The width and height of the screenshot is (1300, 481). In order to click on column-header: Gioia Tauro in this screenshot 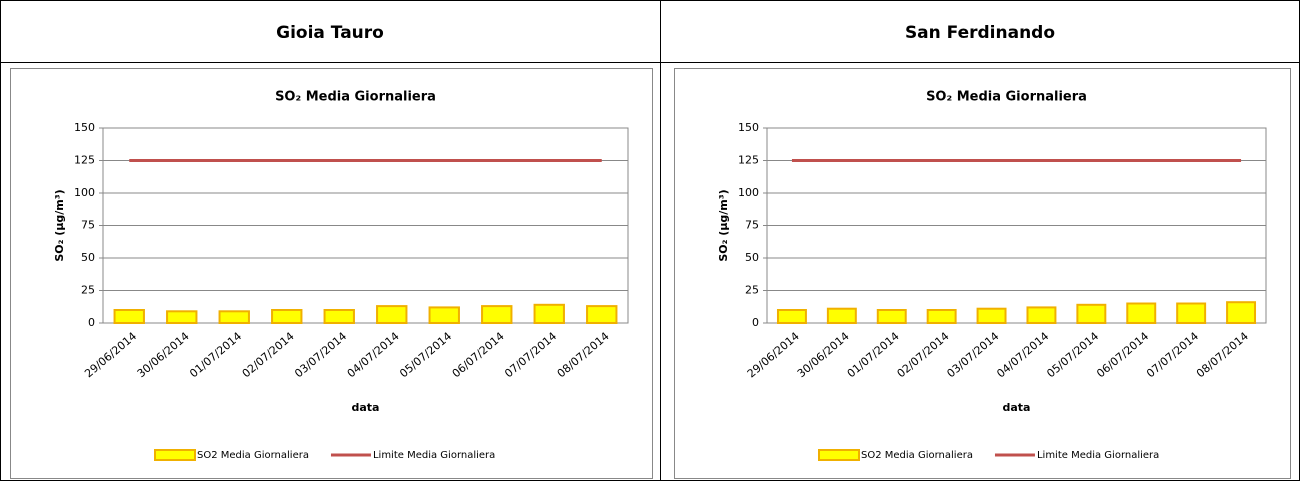, I will do `click(330, 33)`.